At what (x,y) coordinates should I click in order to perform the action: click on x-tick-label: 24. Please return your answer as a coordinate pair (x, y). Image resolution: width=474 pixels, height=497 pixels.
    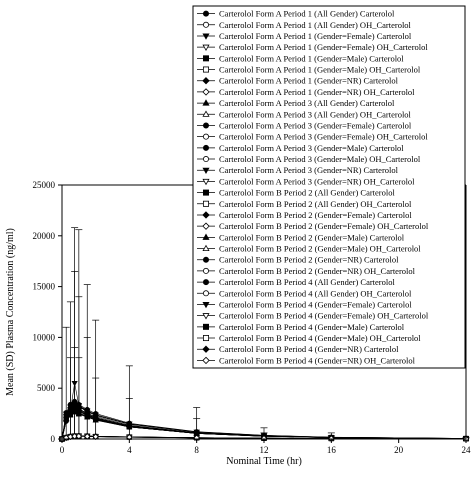
    Looking at the image, I should click on (467, 450).